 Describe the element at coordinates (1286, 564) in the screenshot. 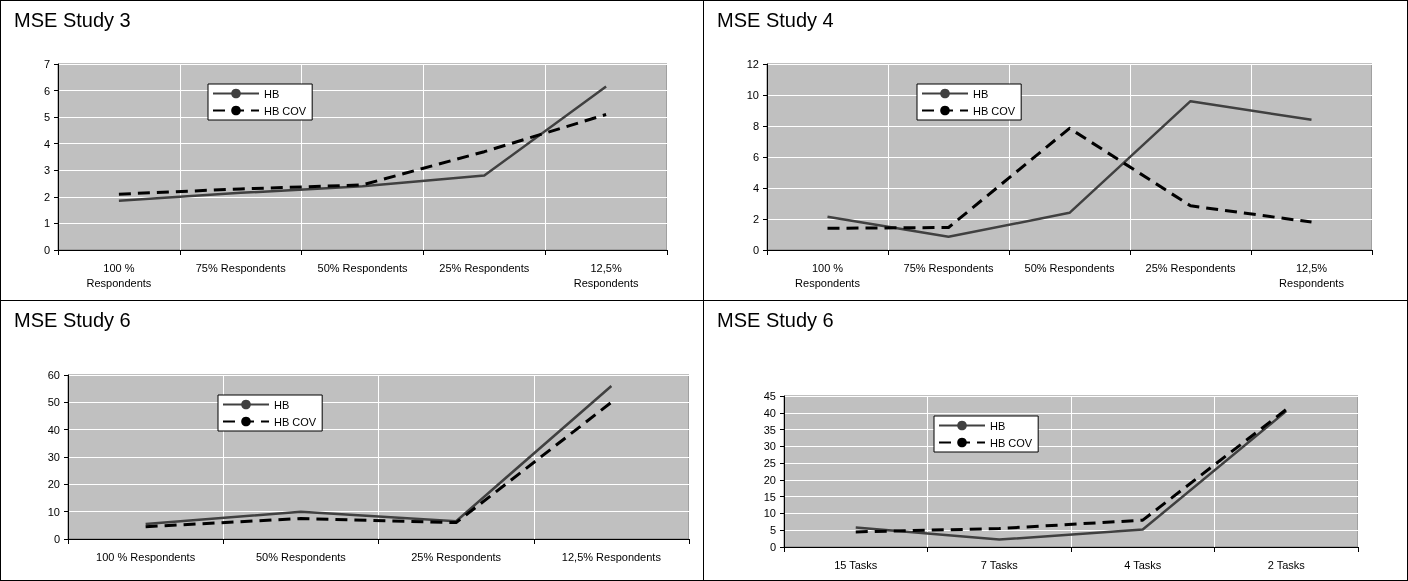

I see `x-tick-label: 2 Tasks` at that location.